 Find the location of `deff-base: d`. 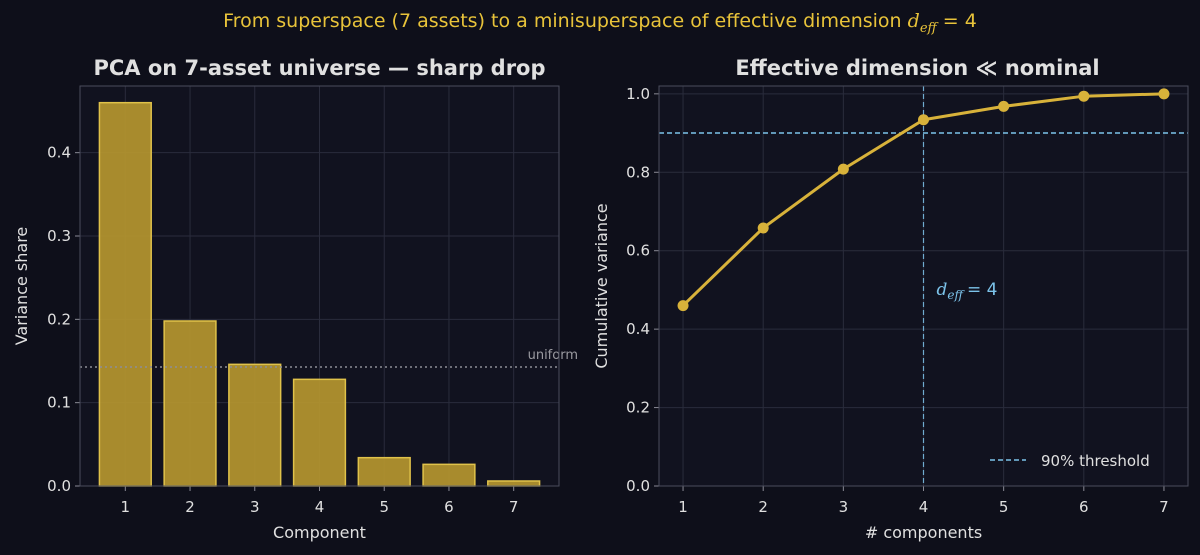

deff-base: d is located at coordinates (942, 290).